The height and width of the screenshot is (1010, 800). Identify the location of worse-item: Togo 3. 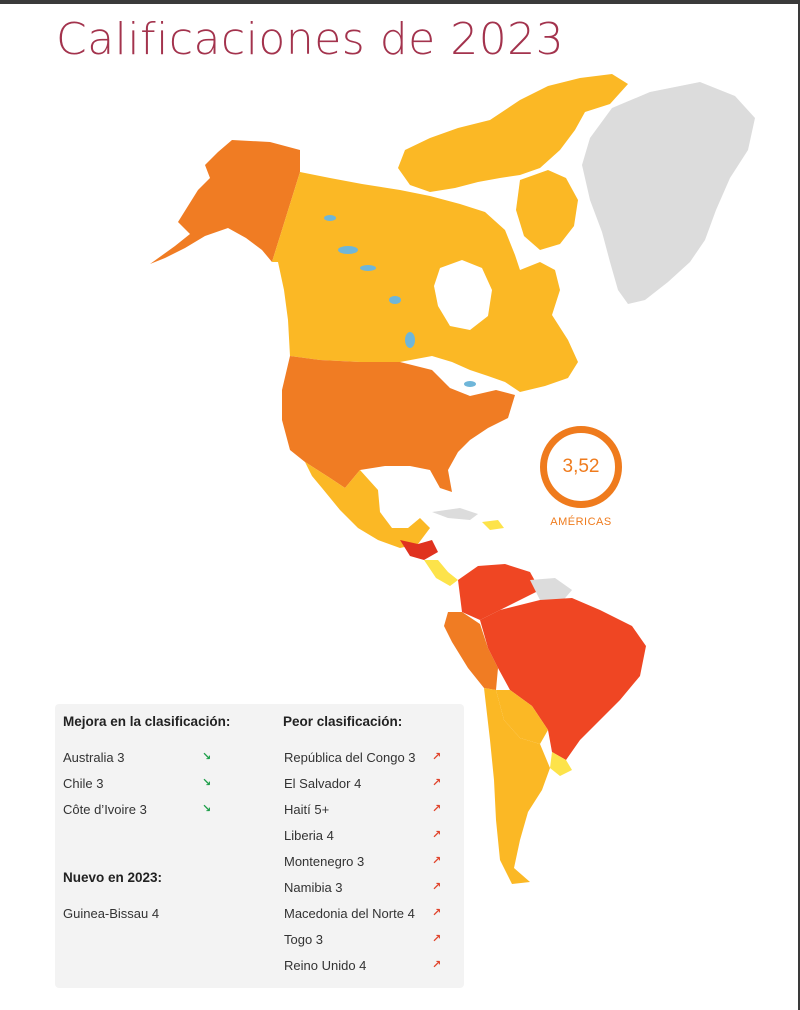
(304, 939).